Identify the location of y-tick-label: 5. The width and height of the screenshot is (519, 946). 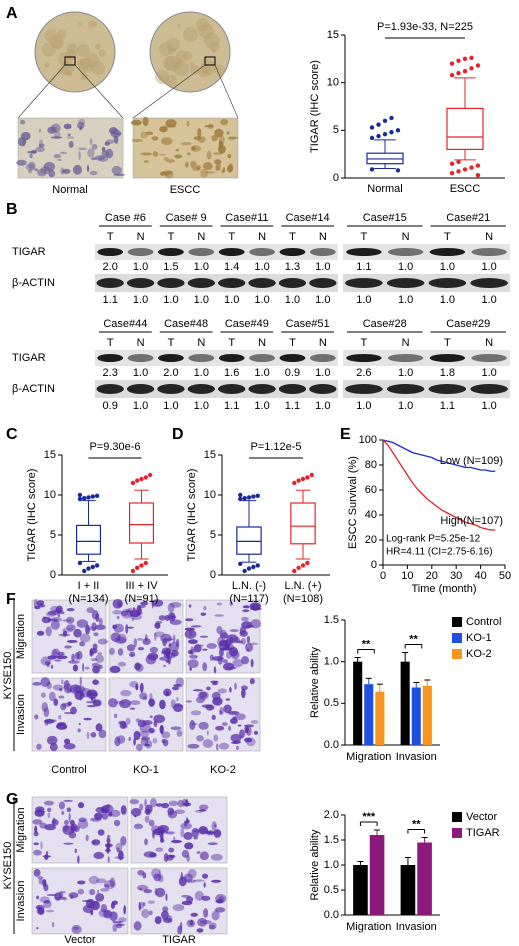
(53, 535).